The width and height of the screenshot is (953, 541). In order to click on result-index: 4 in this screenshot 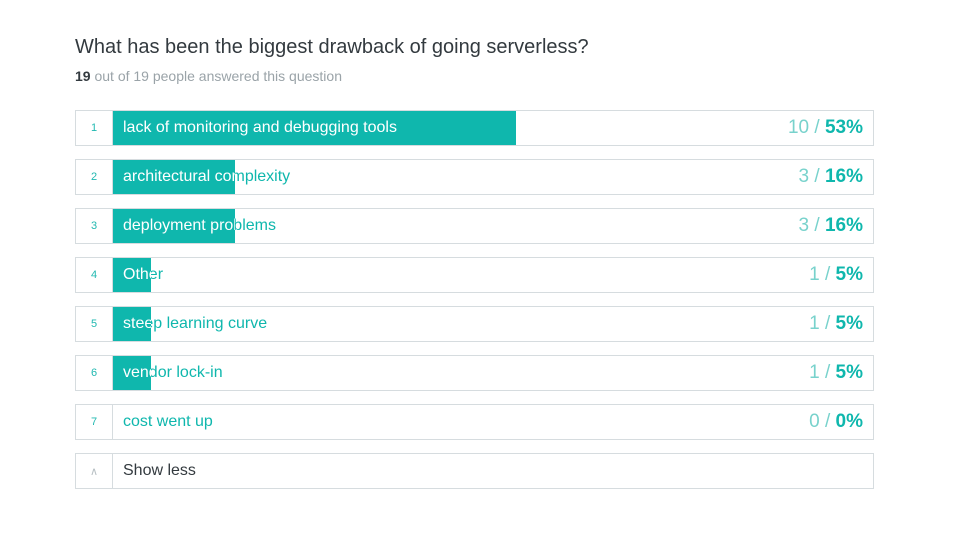, I will do `click(94, 275)`.